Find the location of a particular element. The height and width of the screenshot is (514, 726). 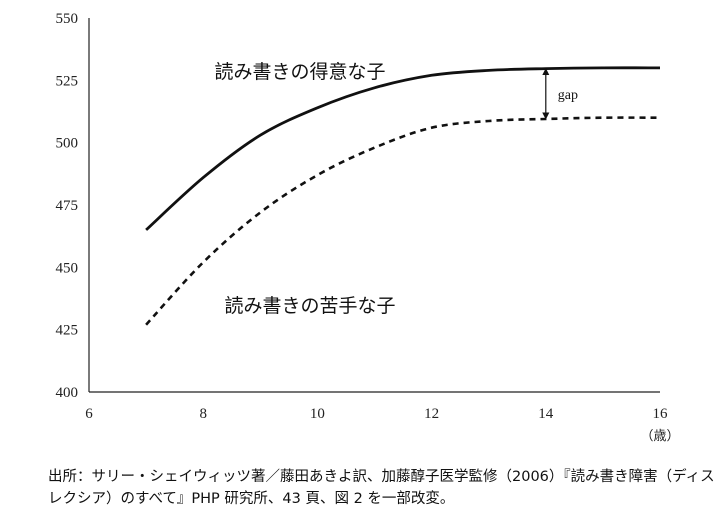

x-tick-label: 6 is located at coordinates (89, 414).